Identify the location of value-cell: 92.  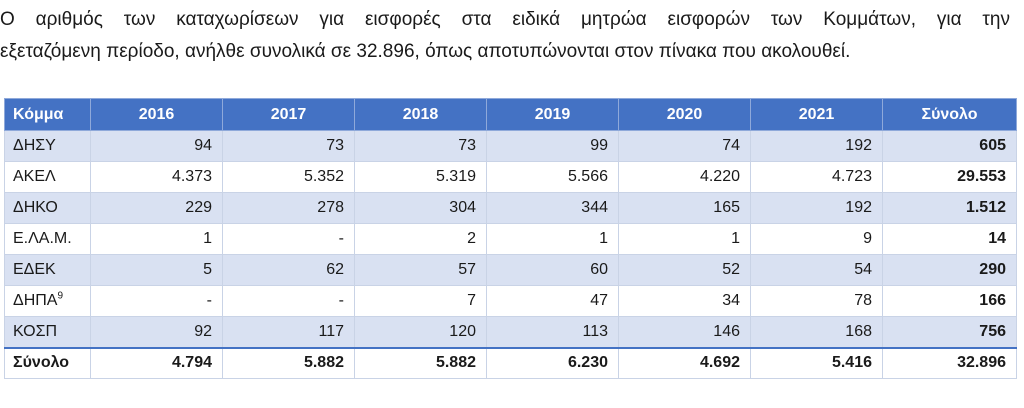
(156, 332).